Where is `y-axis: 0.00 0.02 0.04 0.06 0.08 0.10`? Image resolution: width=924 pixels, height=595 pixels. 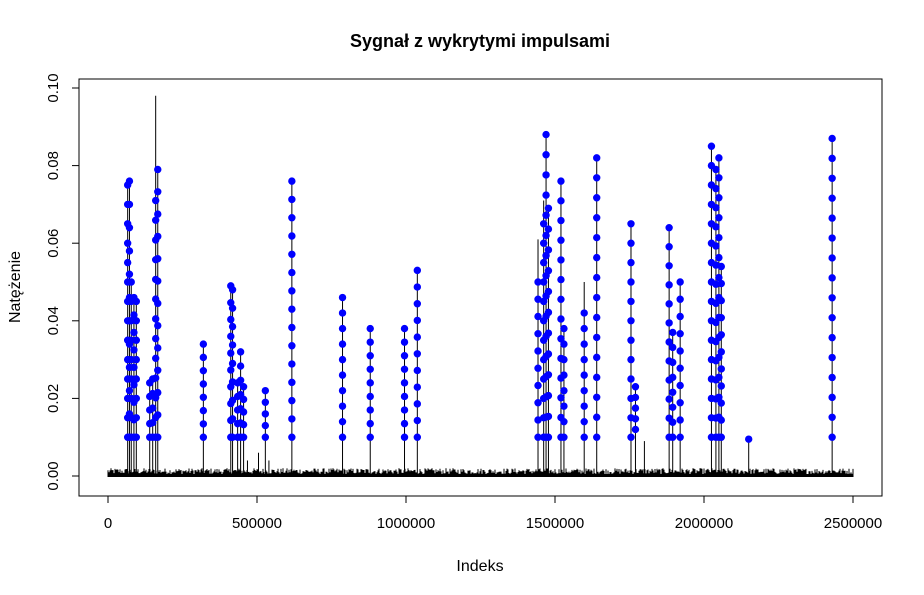 y-axis: 0.00 0.02 0.04 0.06 0.08 0.10 is located at coordinates (62, 282).